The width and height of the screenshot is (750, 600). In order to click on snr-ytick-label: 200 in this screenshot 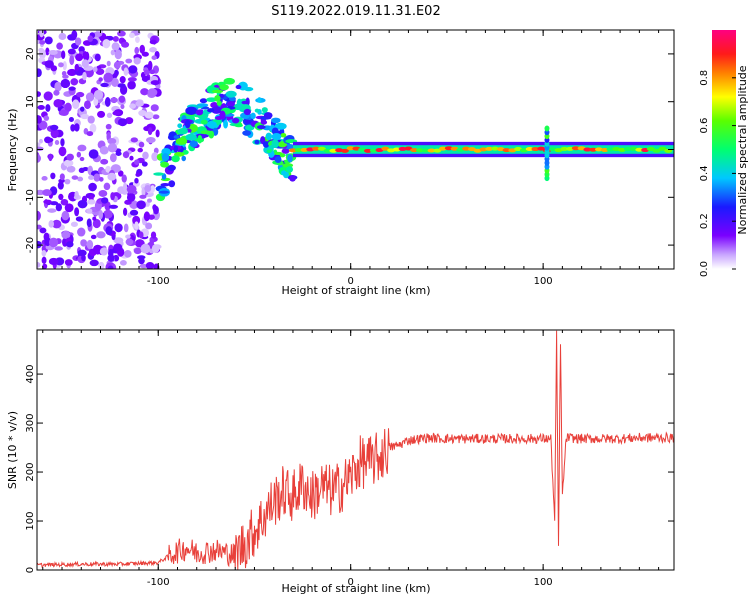, I will do `click(30, 471)`.